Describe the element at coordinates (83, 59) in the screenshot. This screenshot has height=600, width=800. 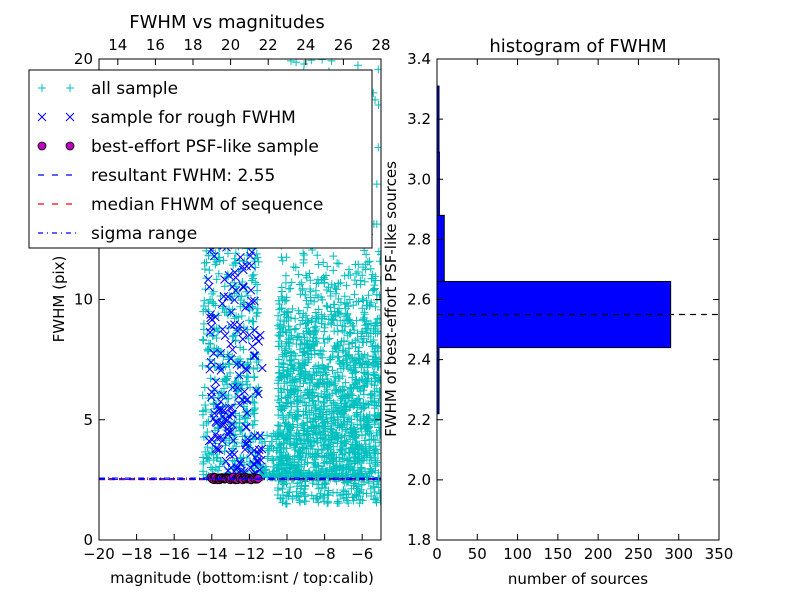
I see `left-y-top-label: 20` at that location.